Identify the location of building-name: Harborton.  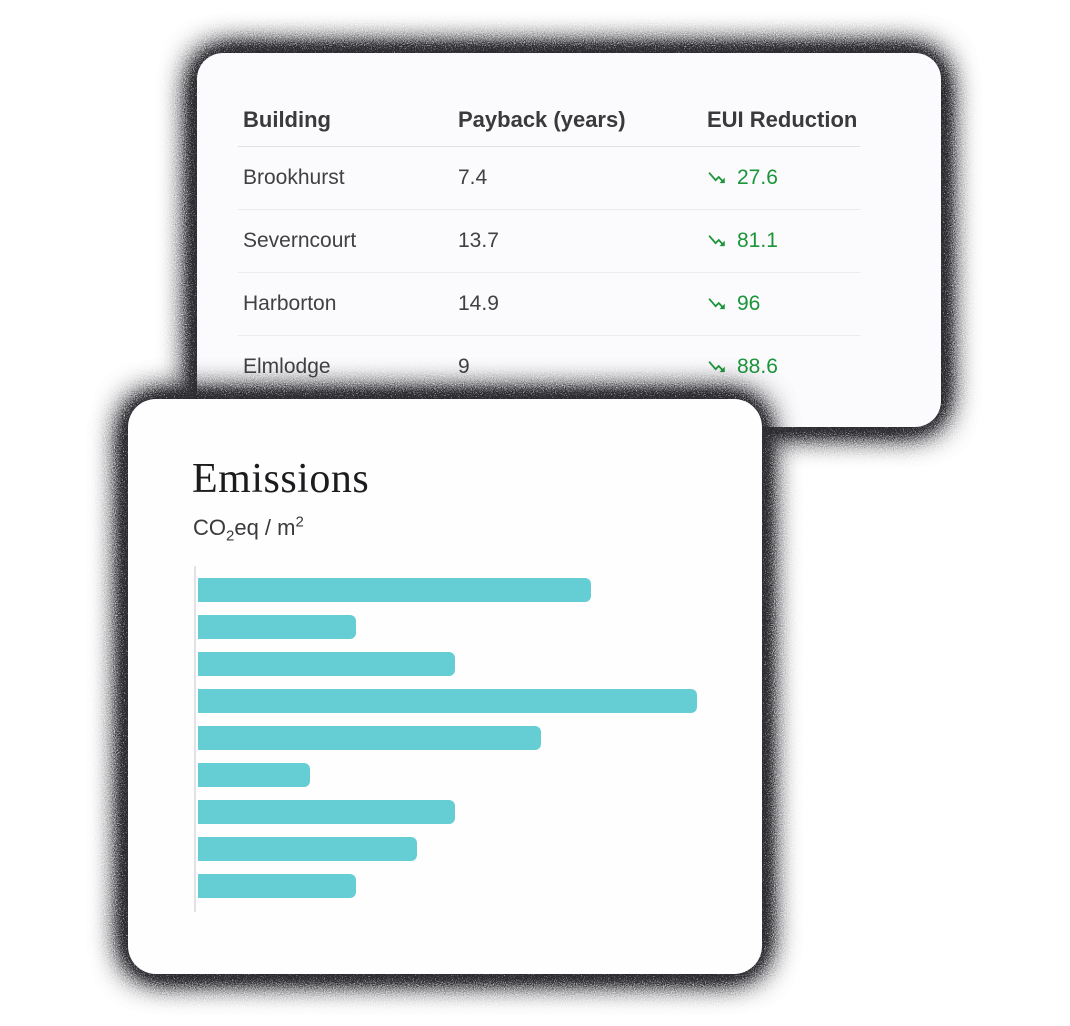
(290, 303).